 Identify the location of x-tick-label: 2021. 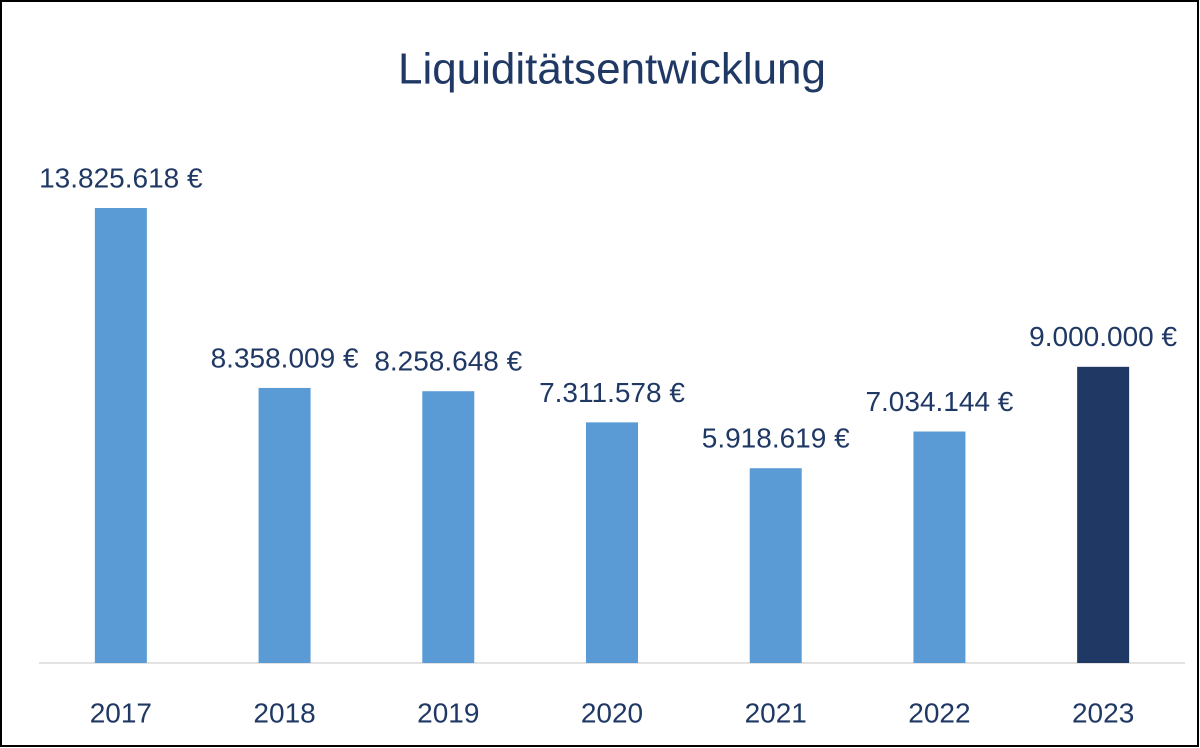
(776, 712).